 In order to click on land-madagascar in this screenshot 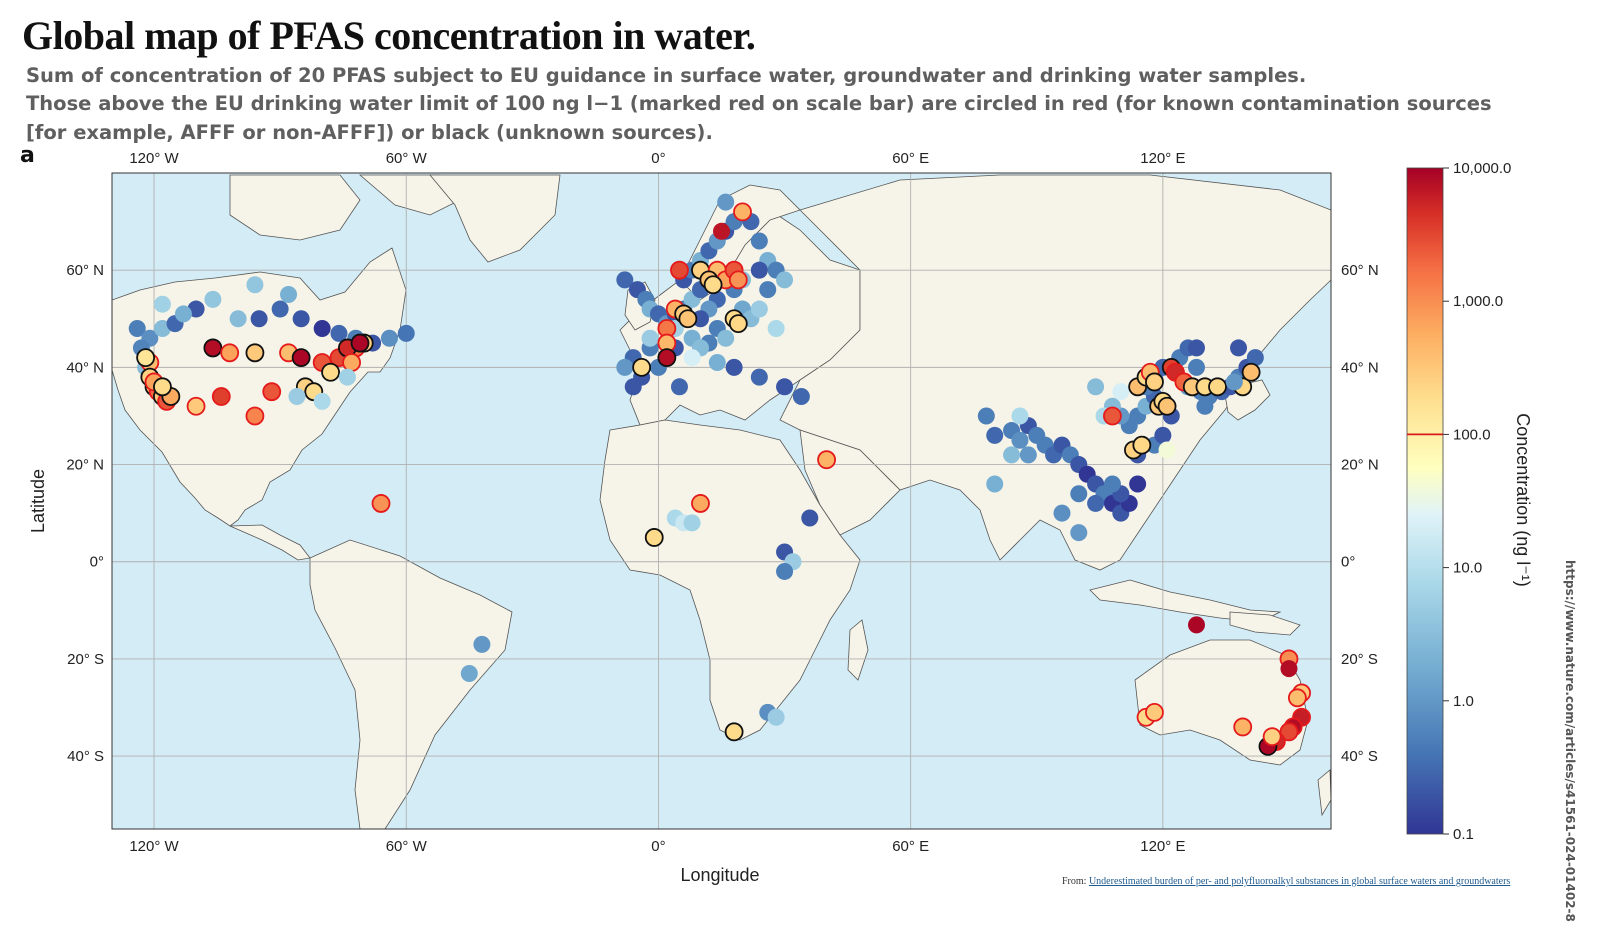, I will do `click(858, 650)`.